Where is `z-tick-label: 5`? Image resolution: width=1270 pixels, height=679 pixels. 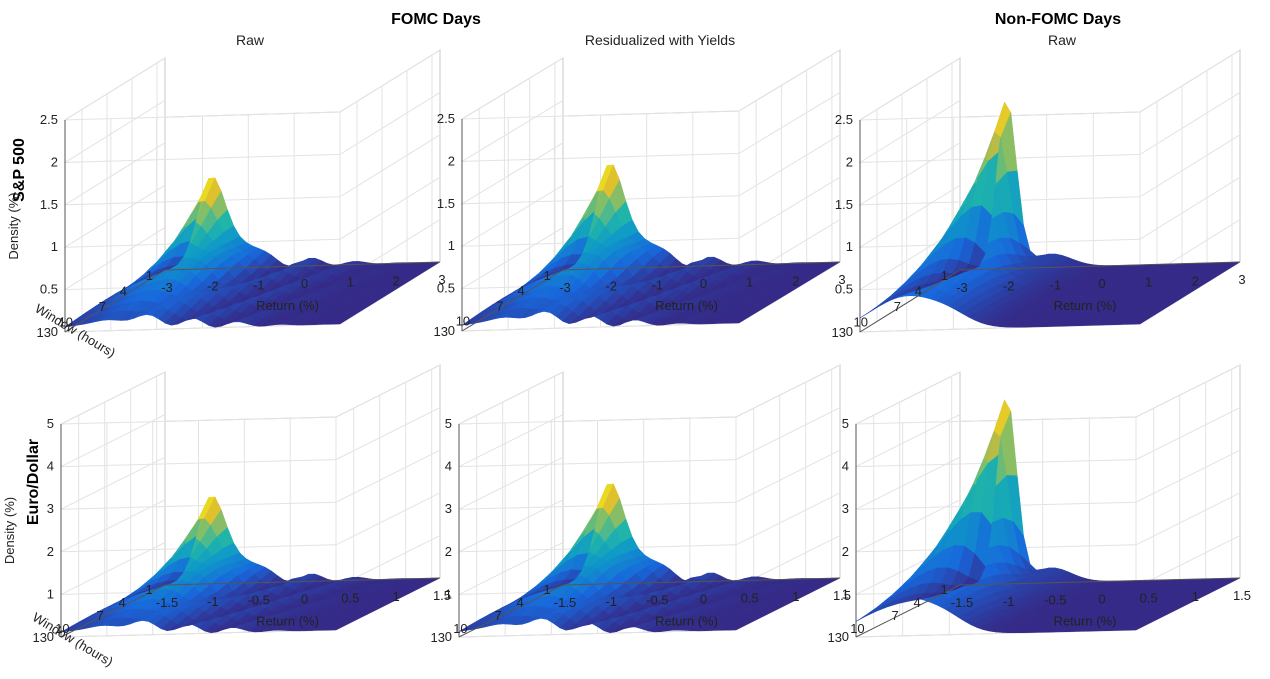 z-tick-label: 5 is located at coordinates (845, 423).